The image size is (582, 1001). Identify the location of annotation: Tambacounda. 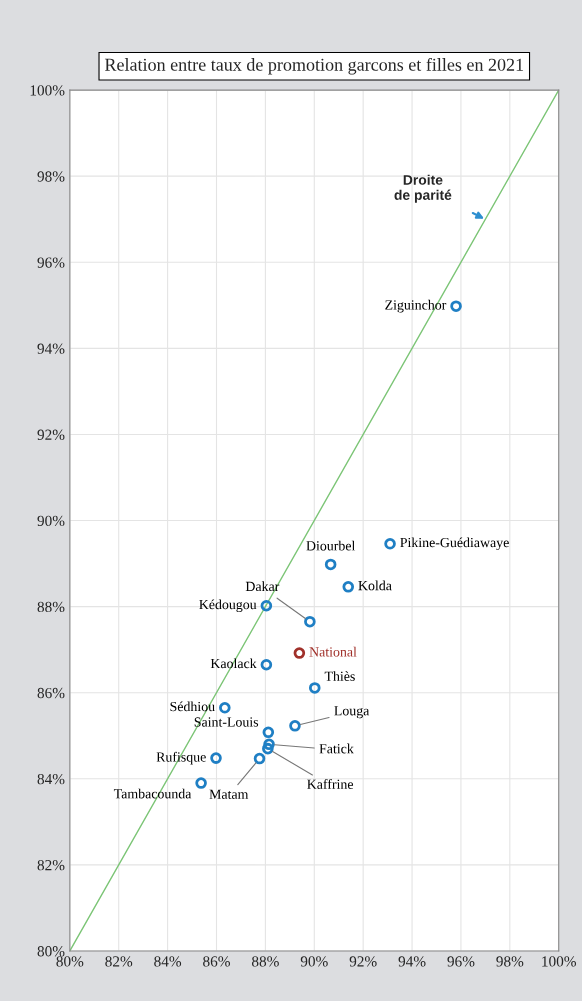
(152, 793).